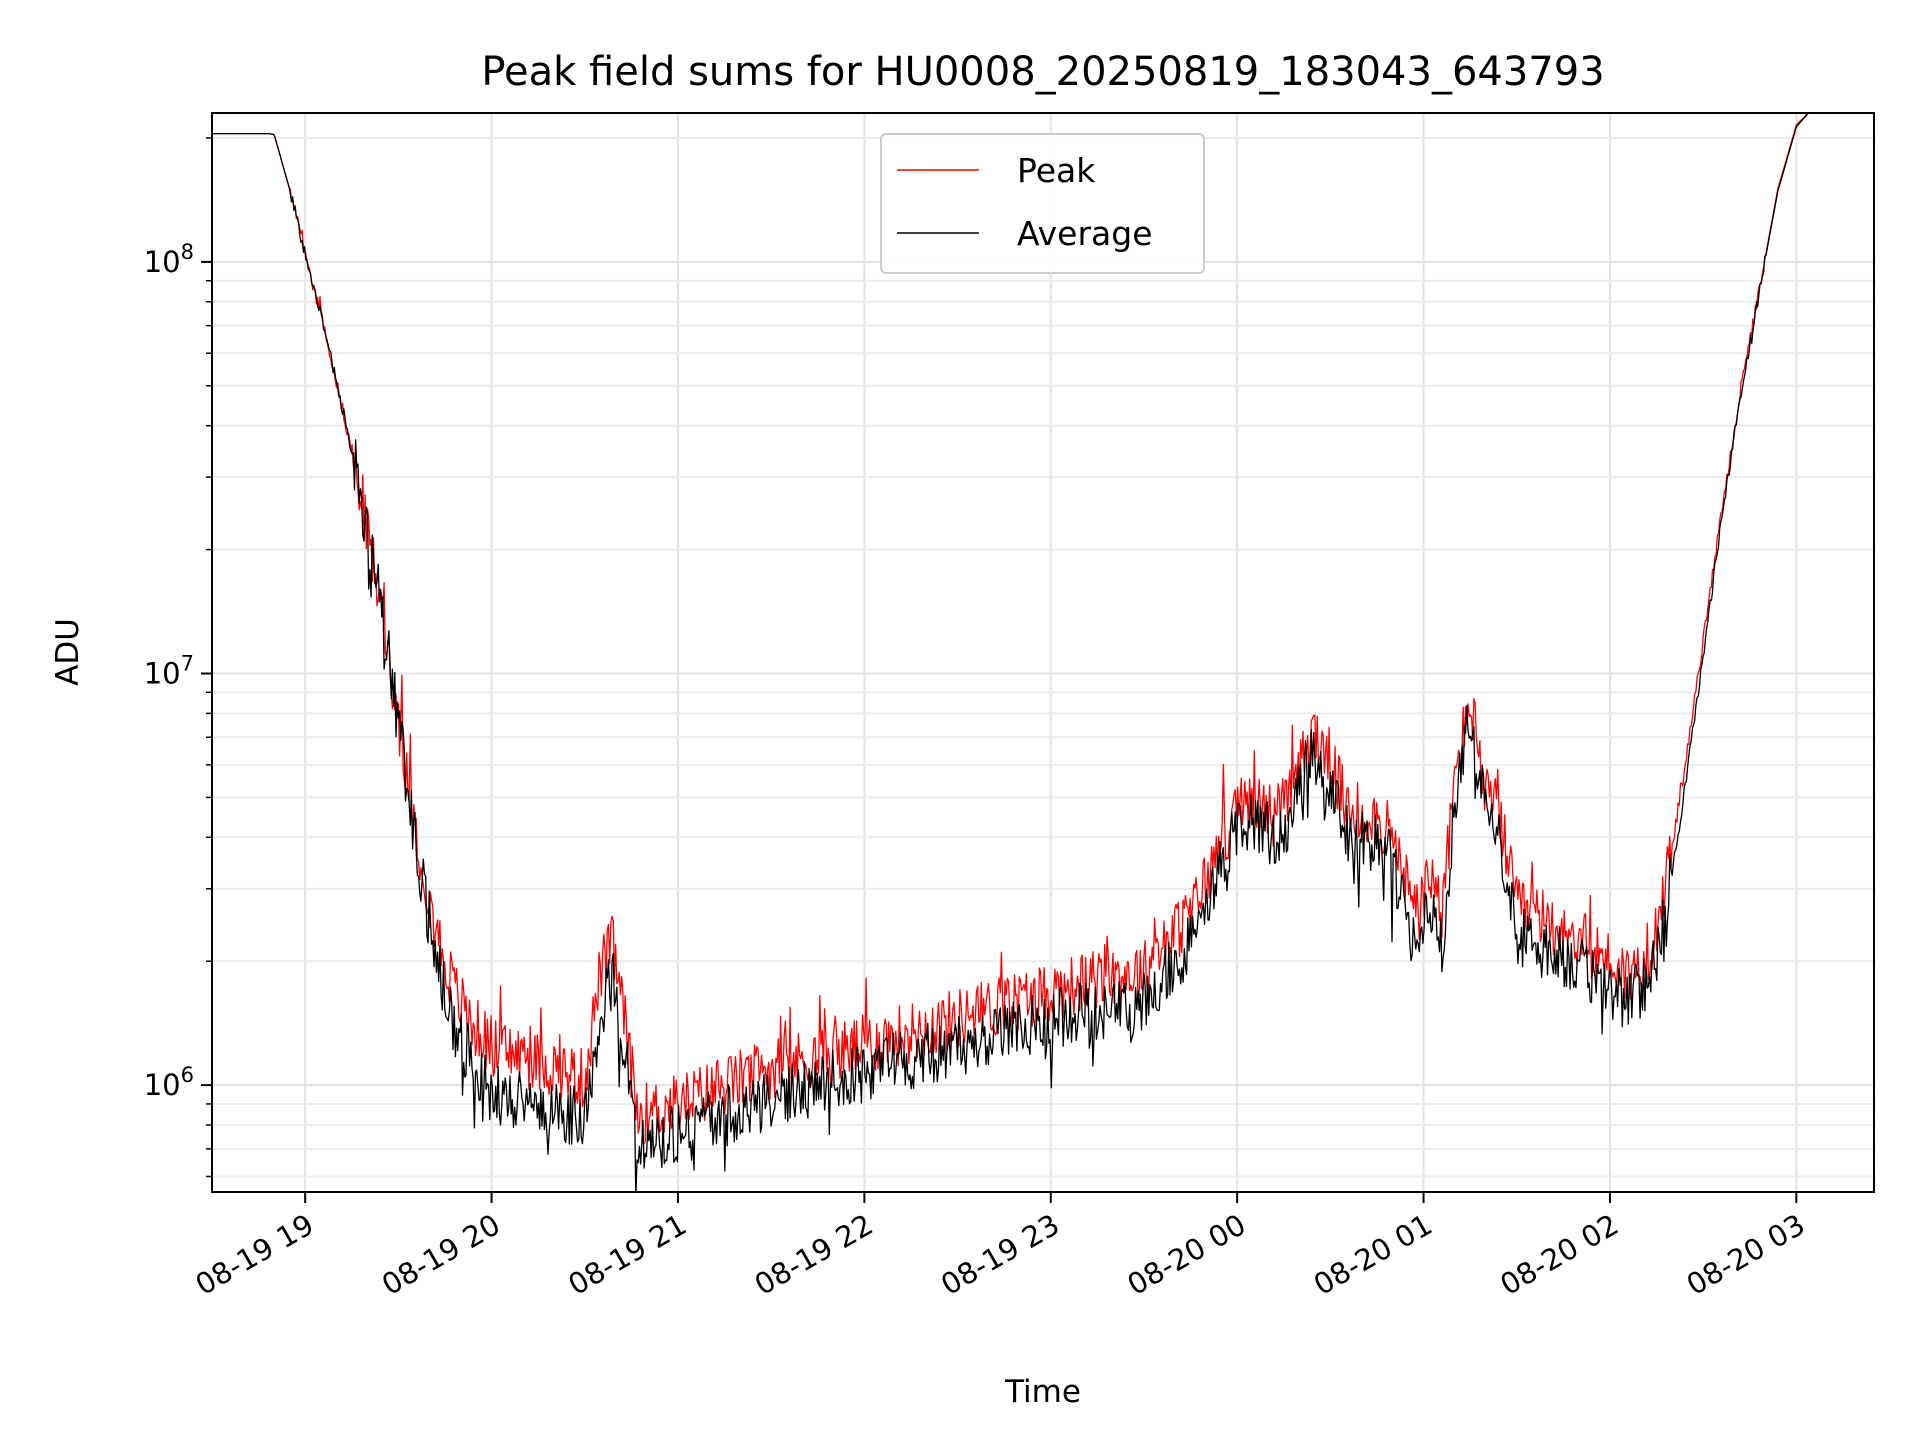 Image resolution: width=1920 pixels, height=1440 pixels. What do you see at coordinates (169, 671) in the screenshot?
I see `y-tick-label: 10⁷` at bounding box center [169, 671].